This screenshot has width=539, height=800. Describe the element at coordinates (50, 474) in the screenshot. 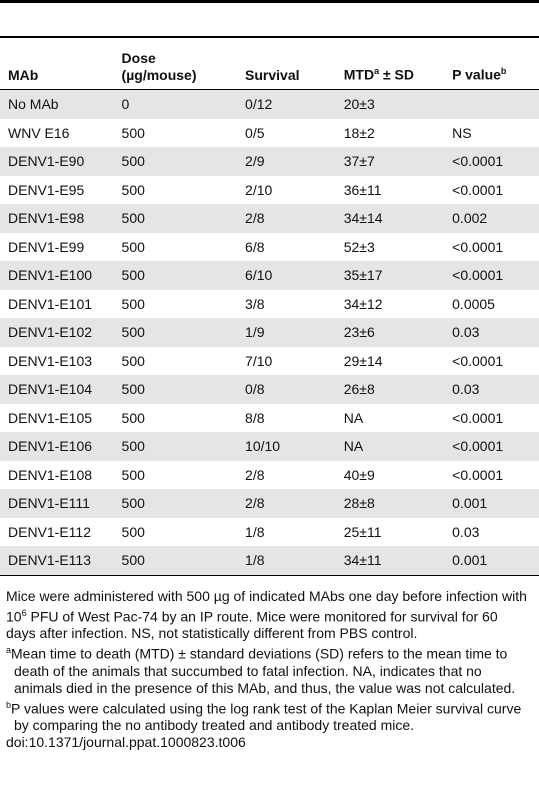

I see `table-cell: DENV1-E108` at that location.